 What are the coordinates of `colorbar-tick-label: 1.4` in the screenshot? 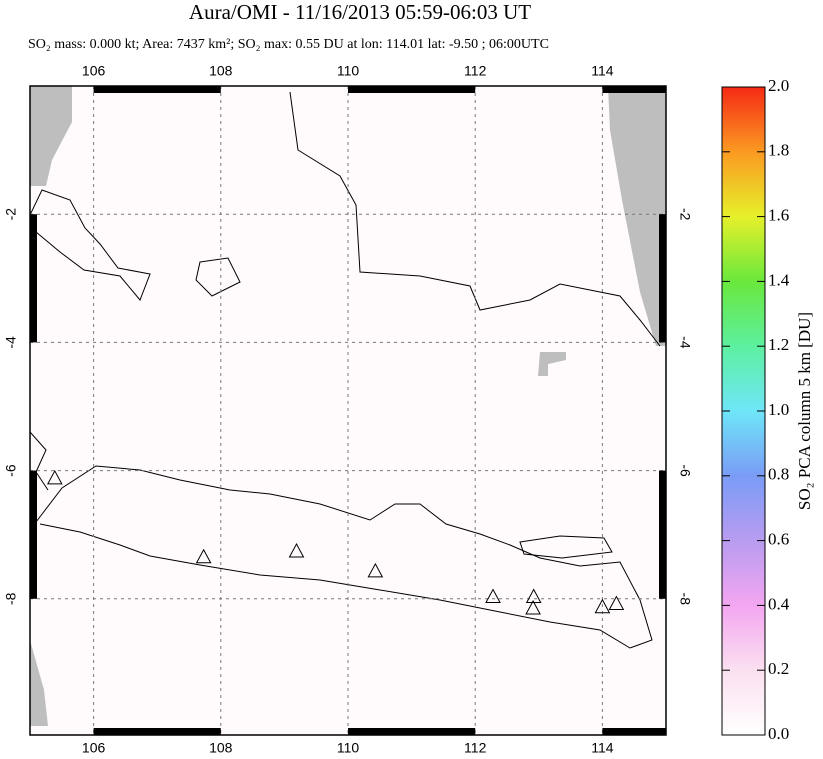 It's located at (779, 279).